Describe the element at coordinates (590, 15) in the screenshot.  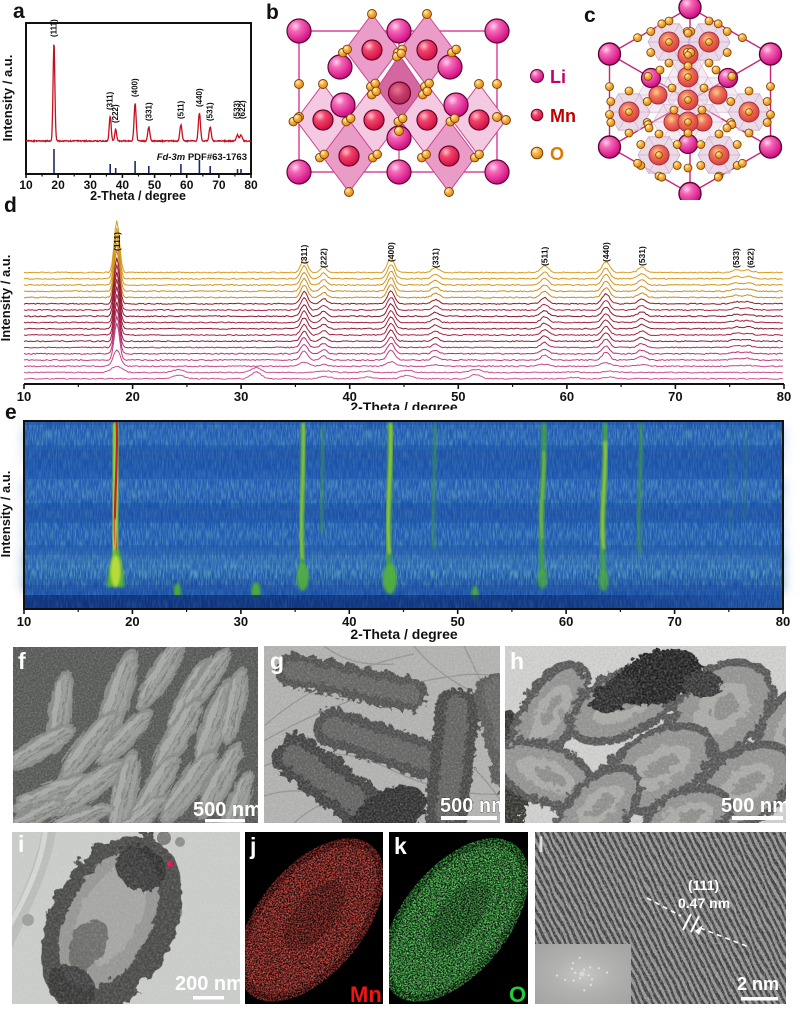
I see `svg-text: c` at that location.